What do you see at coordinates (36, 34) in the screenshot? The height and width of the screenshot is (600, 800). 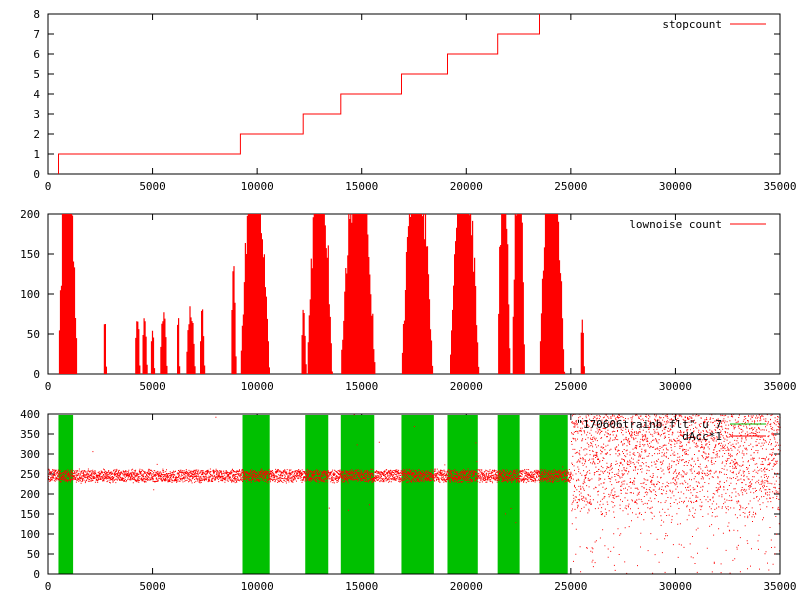 I see `y-tick-label: 7` at bounding box center [36, 34].